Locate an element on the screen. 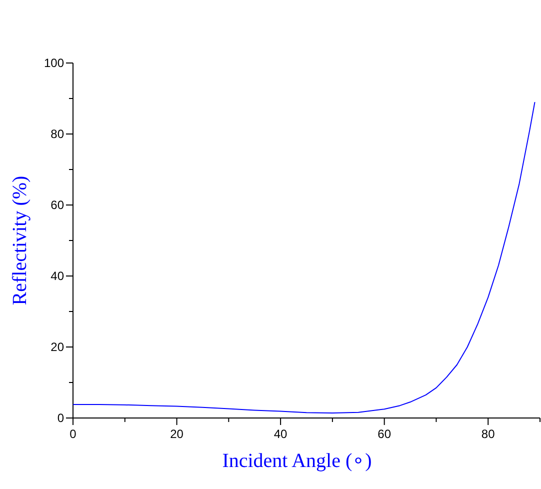 The height and width of the screenshot is (489, 541). x-tick-label: 0 is located at coordinates (73, 434).